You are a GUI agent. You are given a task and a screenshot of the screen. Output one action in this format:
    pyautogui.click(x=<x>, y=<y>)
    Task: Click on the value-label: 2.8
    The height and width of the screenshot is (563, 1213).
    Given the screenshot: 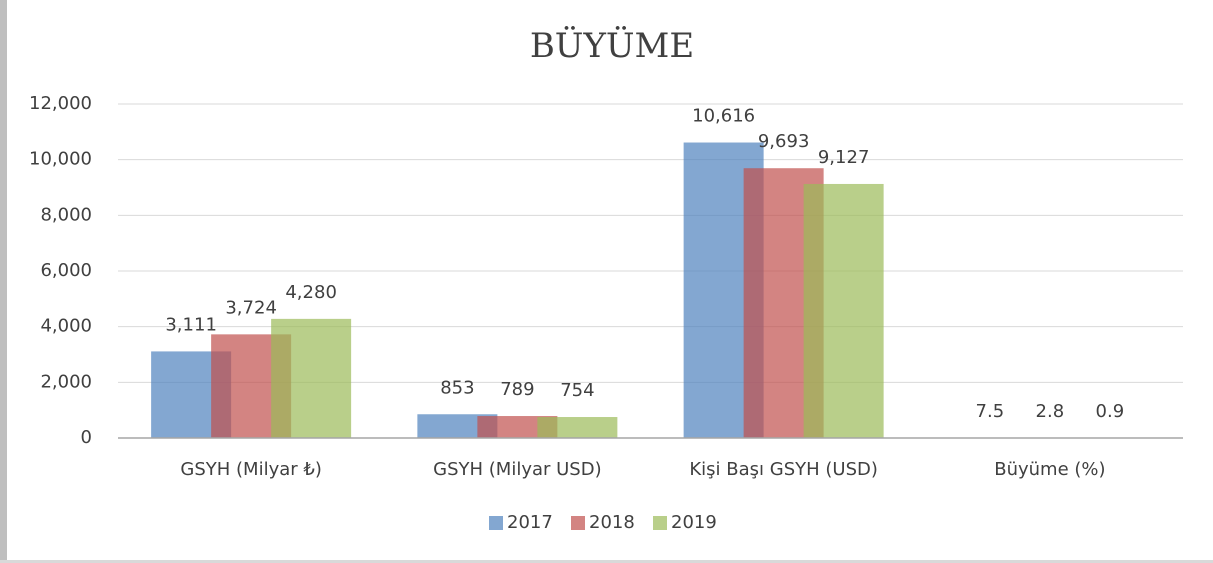 What is the action you would take?
    pyautogui.click(x=1050, y=411)
    